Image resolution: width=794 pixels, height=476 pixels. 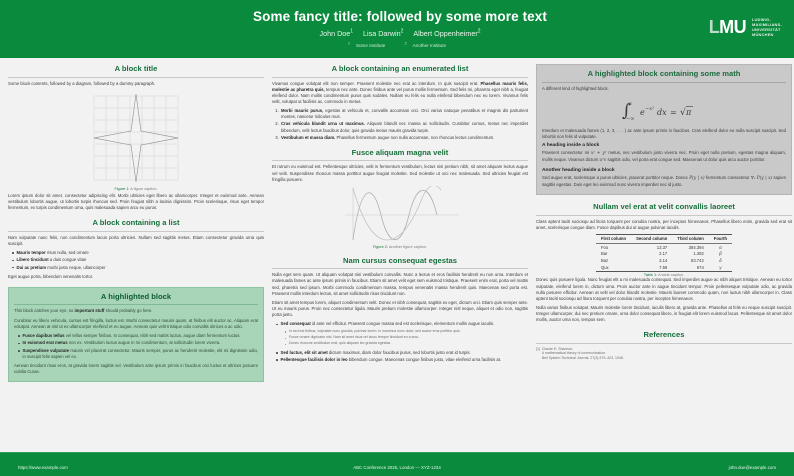 What do you see at coordinates (308, 137) in the screenshot?
I see `list-item-lead: Vestibulum et massa diam.` at bounding box center [308, 137].